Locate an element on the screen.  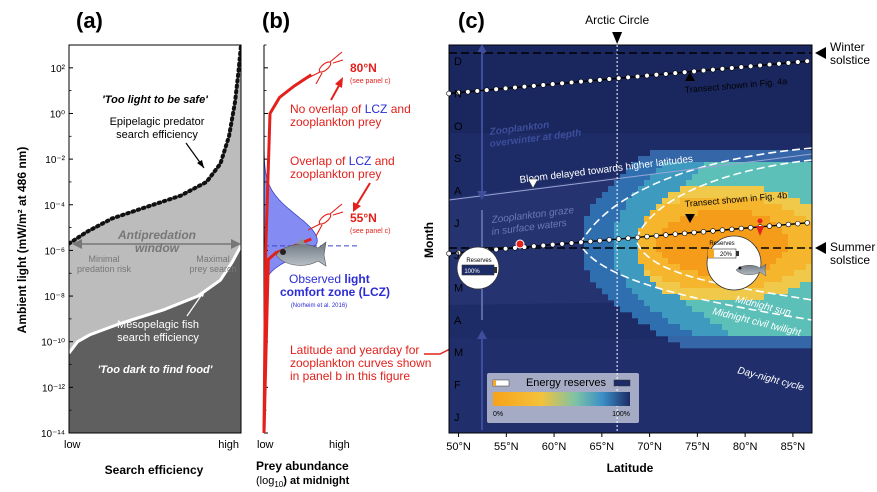
winter-solstice-arrow is located at coordinates (820, 53).